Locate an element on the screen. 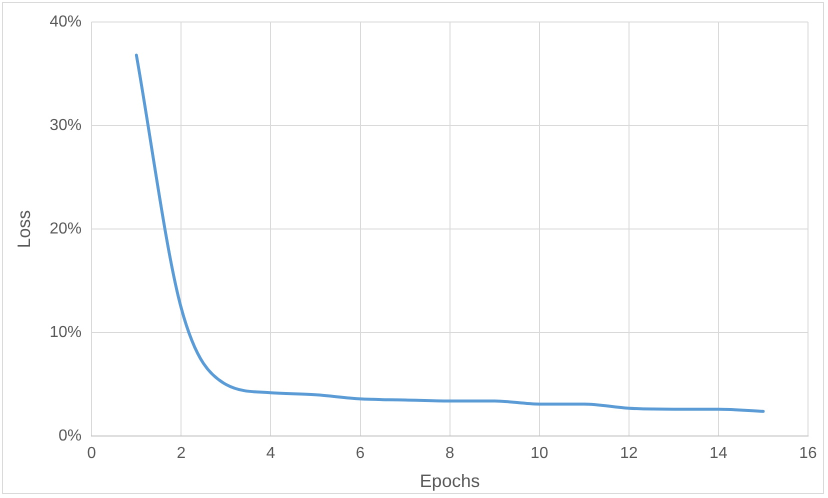 The height and width of the screenshot is (498, 828). x-tick-label: 10 is located at coordinates (539, 453).